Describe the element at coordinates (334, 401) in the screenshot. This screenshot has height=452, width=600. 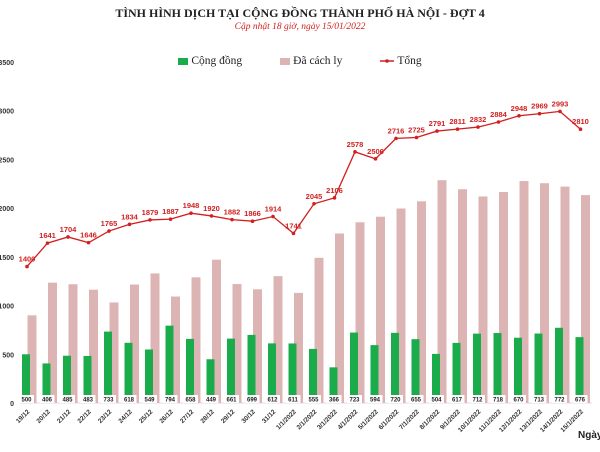
I see `data-label-cong-dong: 366` at that location.